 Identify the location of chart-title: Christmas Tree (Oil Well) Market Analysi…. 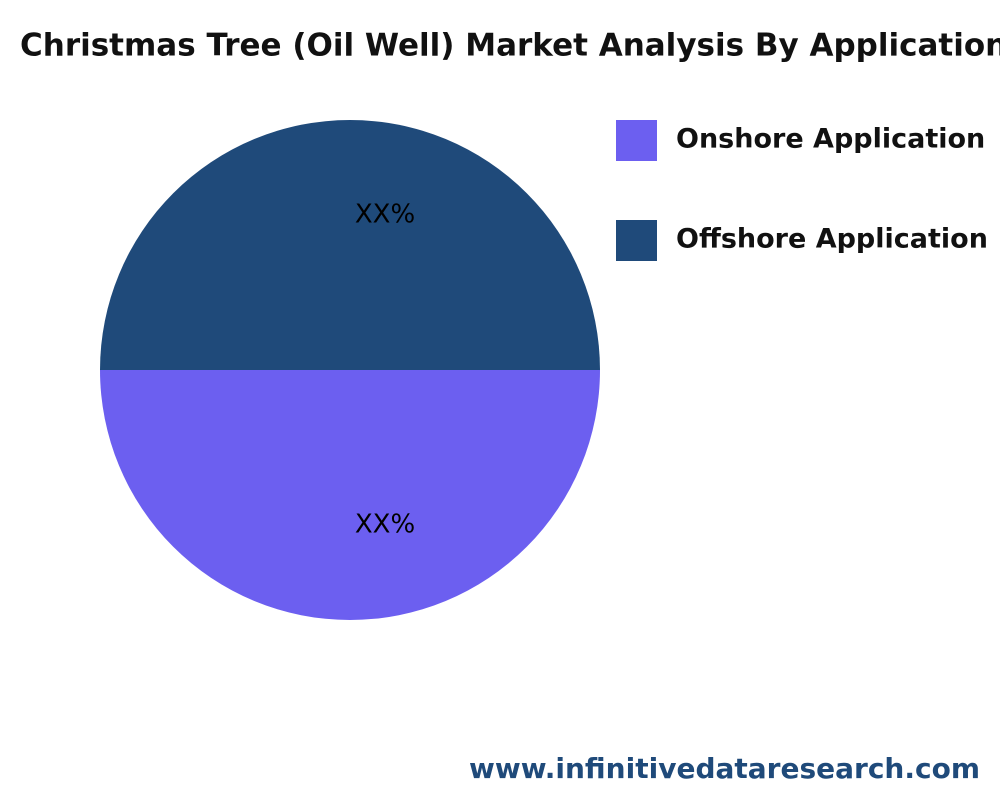
(510, 46).